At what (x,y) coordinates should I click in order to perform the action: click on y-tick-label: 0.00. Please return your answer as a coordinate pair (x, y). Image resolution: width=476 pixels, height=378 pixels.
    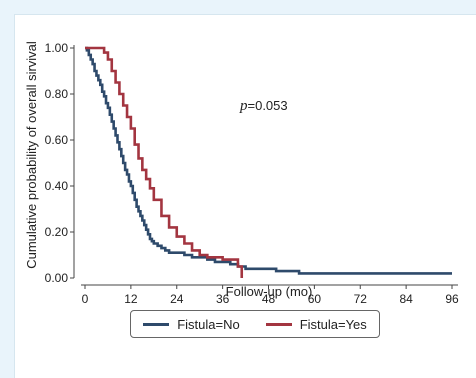
    Looking at the image, I should click on (57, 278).